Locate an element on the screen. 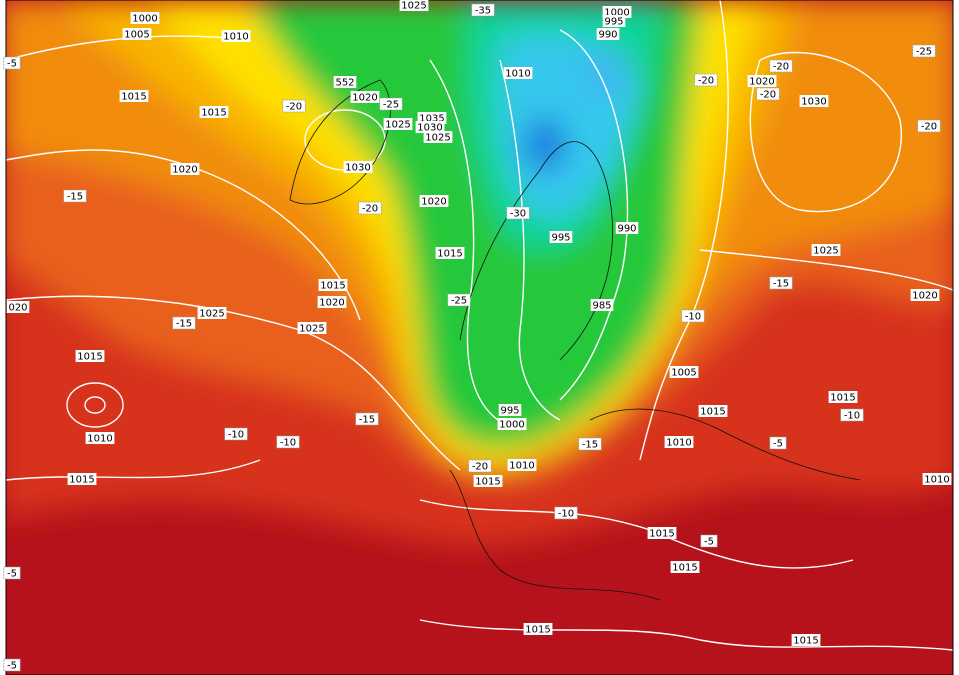 This screenshot has width=959, height=675. isobar-label: 990 is located at coordinates (626, 229).